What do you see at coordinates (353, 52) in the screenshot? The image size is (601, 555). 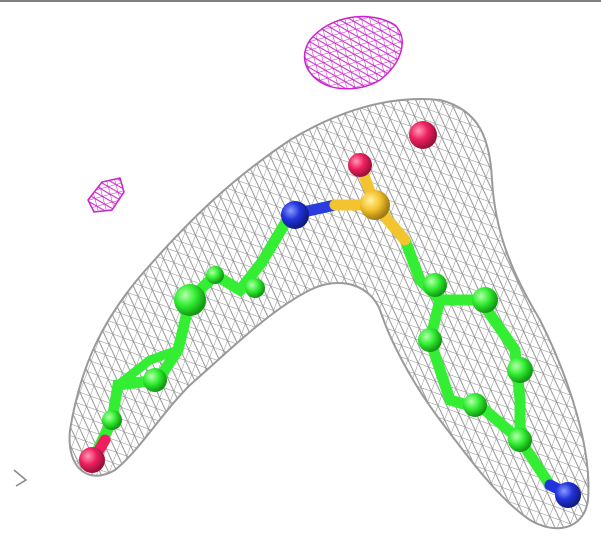 I see `difference-mesh` at bounding box center [353, 52].